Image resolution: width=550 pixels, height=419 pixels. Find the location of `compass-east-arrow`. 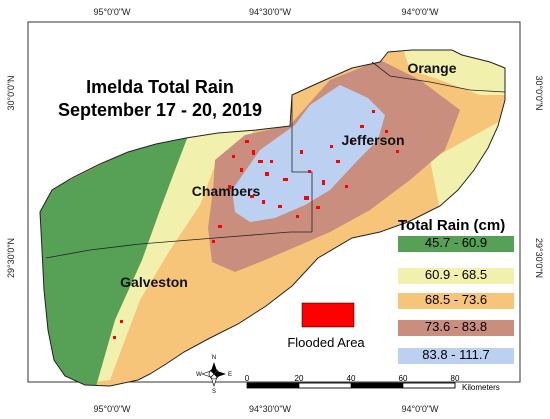

compass-east-arrow is located at coordinates (220, 374).